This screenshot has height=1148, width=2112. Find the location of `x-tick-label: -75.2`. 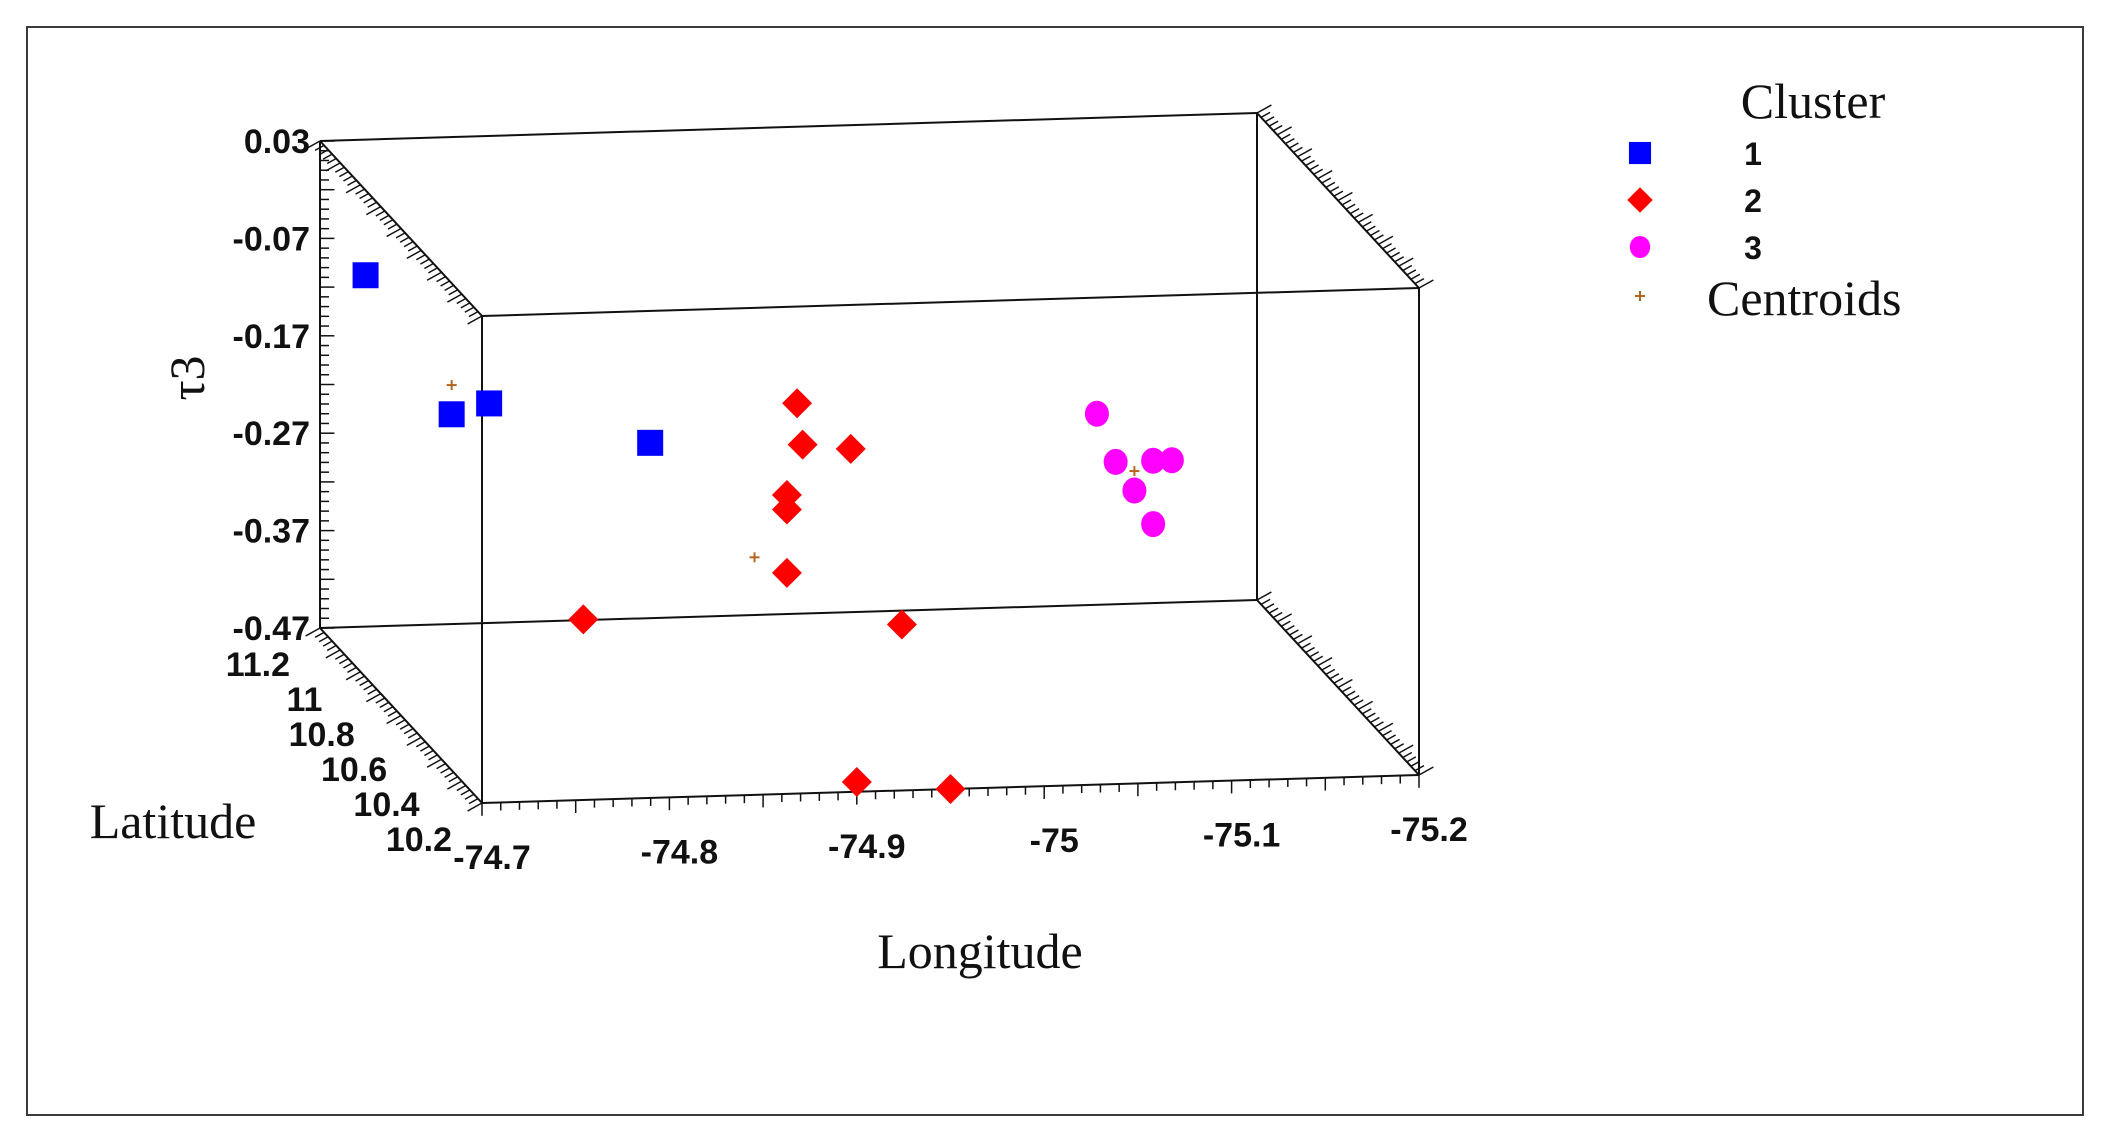

x-tick-label: -75.2 is located at coordinates (1429, 830).